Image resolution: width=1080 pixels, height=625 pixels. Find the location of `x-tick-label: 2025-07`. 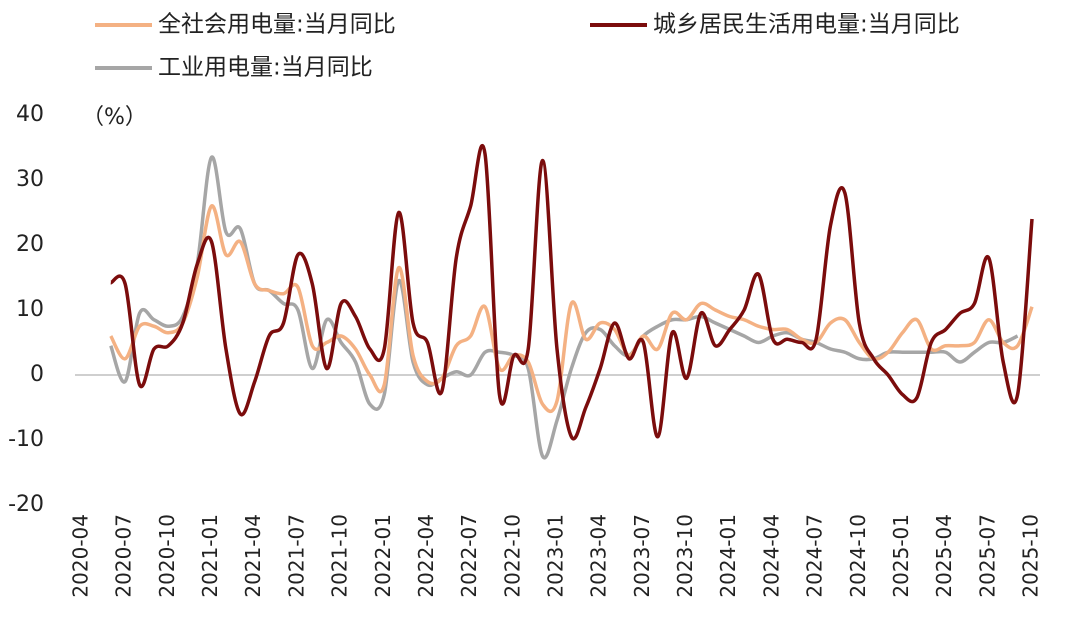

x-tick-label: 2025-07 is located at coordinates (987, 556).